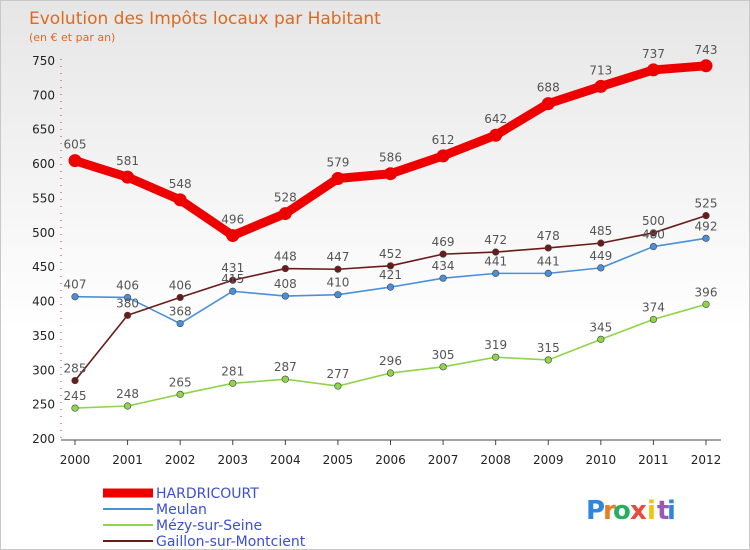 The image size is (750, 550). What do you see at coordinates (337, 283) in the screenshot?
I see `data-label: 410` at bounding box center [337, 283].